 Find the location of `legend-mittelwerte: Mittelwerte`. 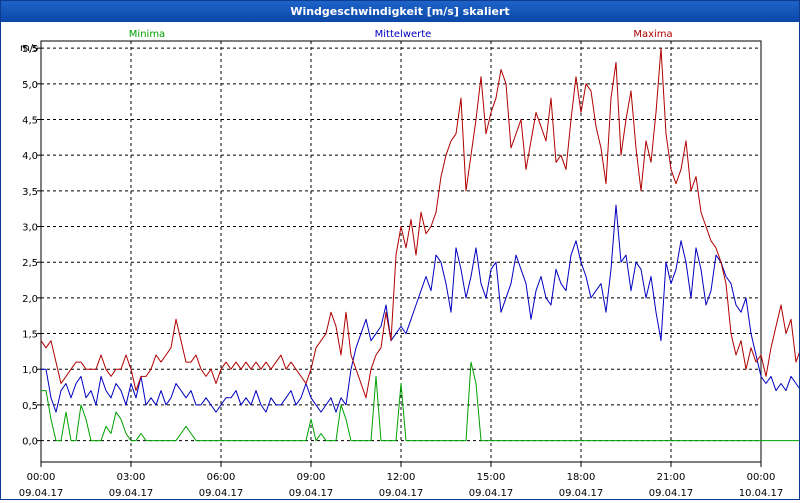

legend-mittelwerte: Mittelwerte is located at coordinates (403, 34).